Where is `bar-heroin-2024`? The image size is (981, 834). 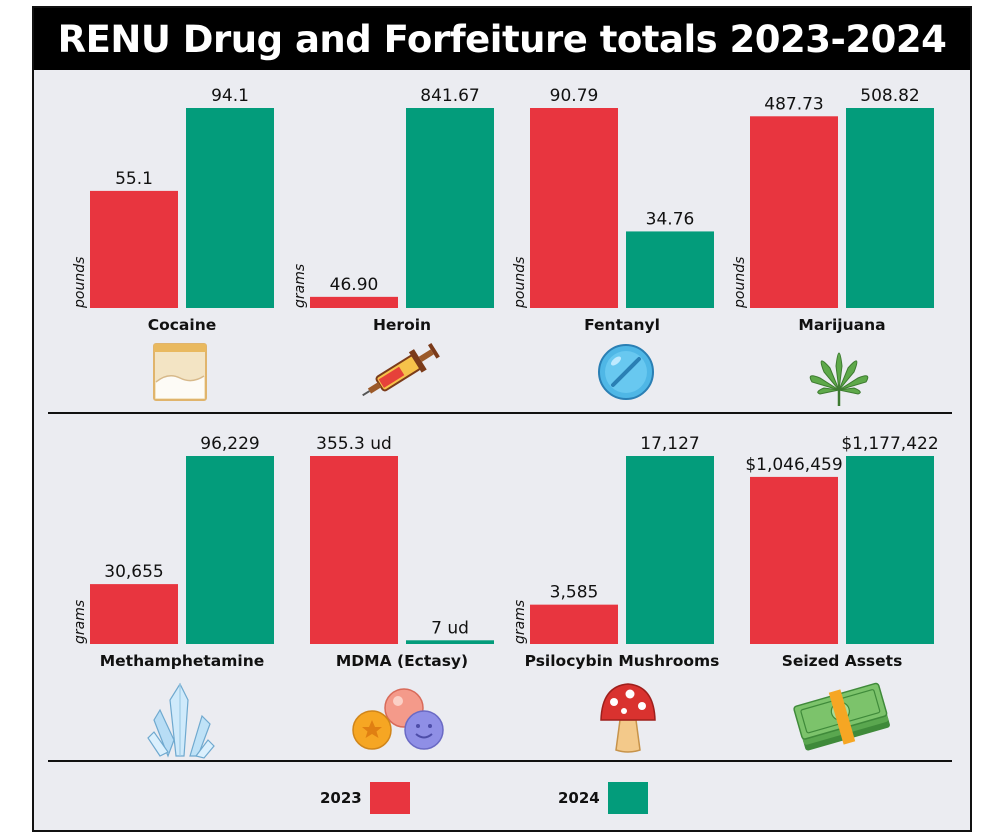
bar-heroin-2024 is located at coordinates (450, 208).